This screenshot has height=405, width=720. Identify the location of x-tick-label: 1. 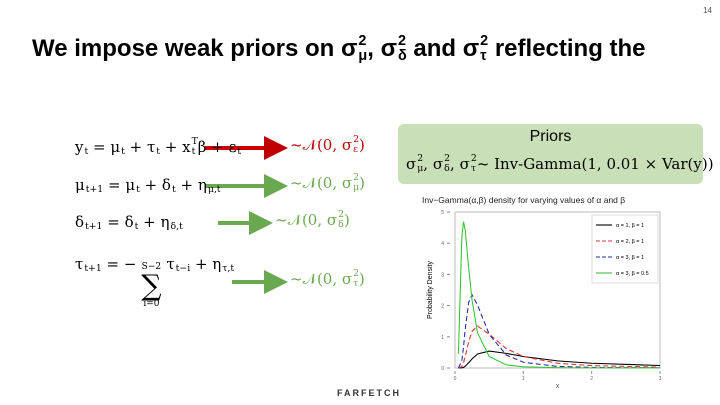
(523, 379).